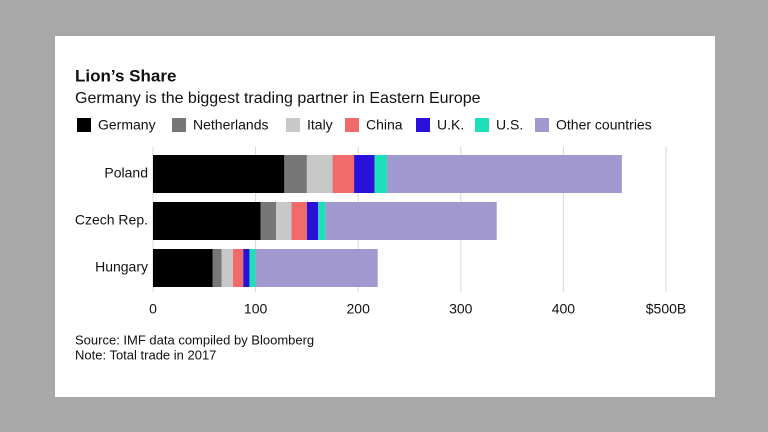  Describe the element at coordinates (256, 309) in the screenshot. I see `x-tick-label: 100` at that location.